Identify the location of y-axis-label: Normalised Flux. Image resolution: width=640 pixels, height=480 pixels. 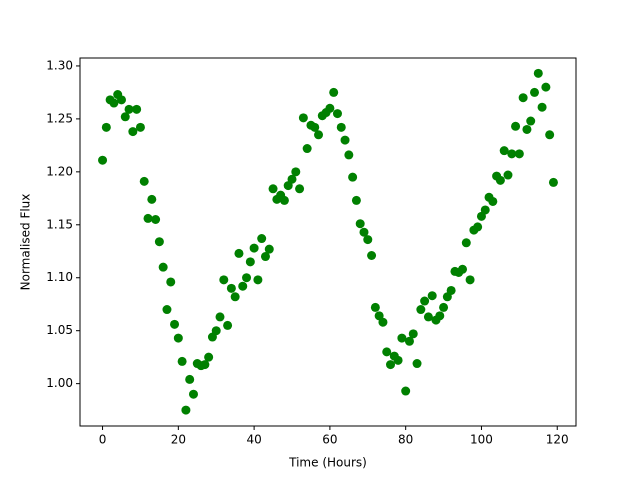
(26, 242).